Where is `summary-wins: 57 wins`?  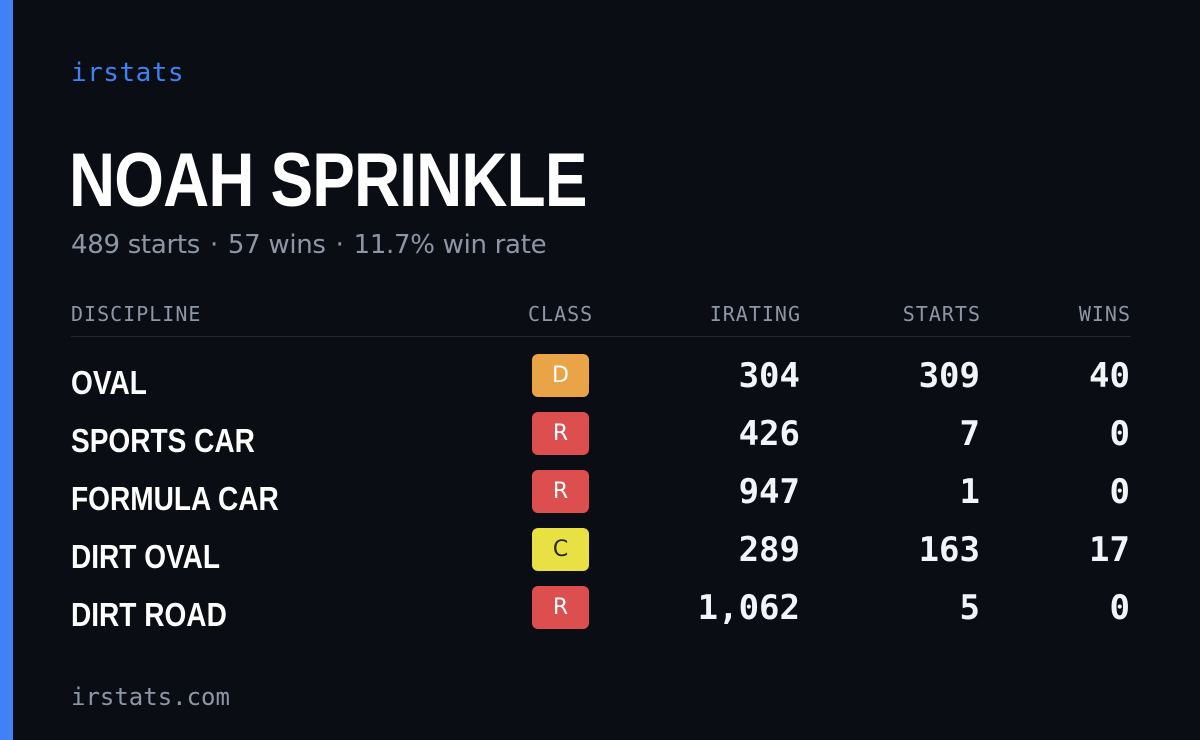 summary-wins: 57 wins is located at coordinates (276, 245).